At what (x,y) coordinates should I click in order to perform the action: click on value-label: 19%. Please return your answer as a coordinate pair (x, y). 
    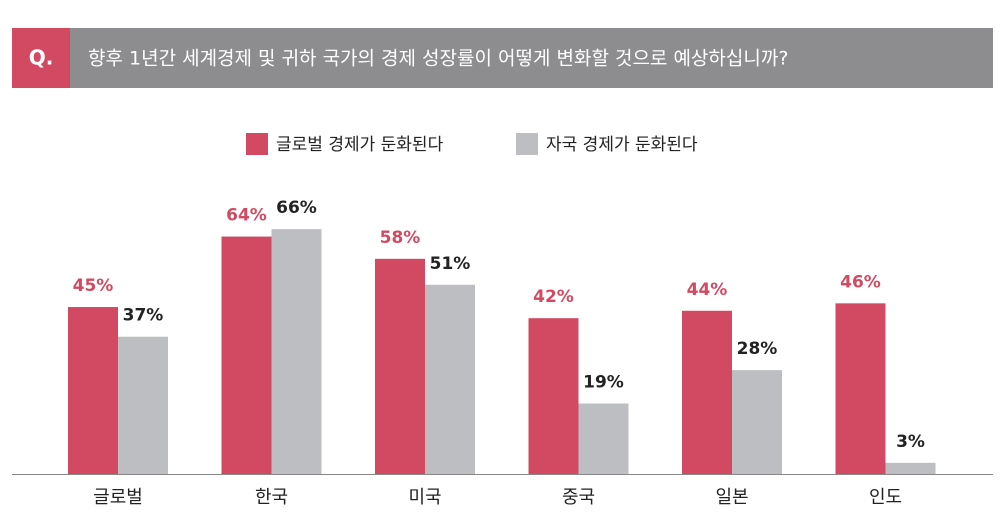
    Looking at the image, I should click on (603, 383).